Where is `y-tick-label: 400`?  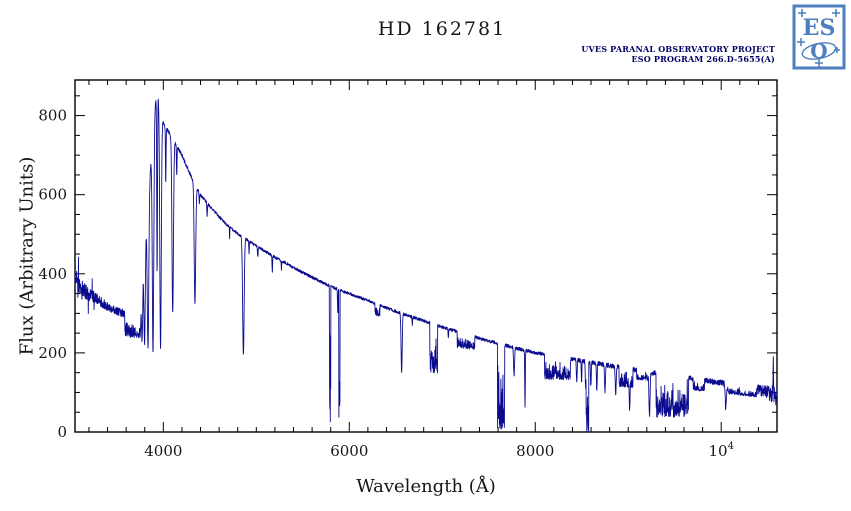
y-tick-label: 400 is located at coordinates (52, 274).